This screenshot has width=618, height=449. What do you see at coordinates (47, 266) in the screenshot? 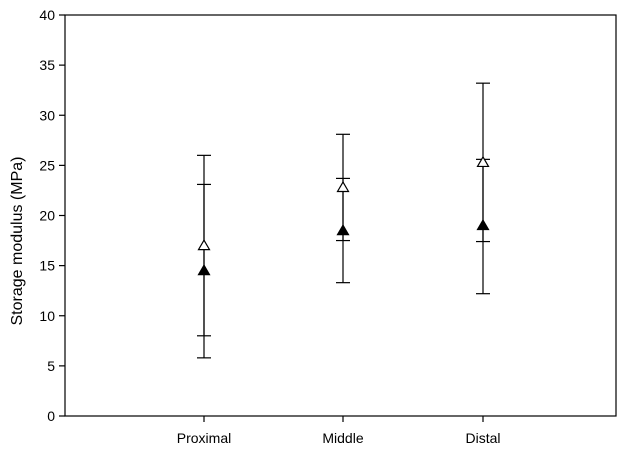
I see `y-tick-label: 15` at bounding box center [47, 266].